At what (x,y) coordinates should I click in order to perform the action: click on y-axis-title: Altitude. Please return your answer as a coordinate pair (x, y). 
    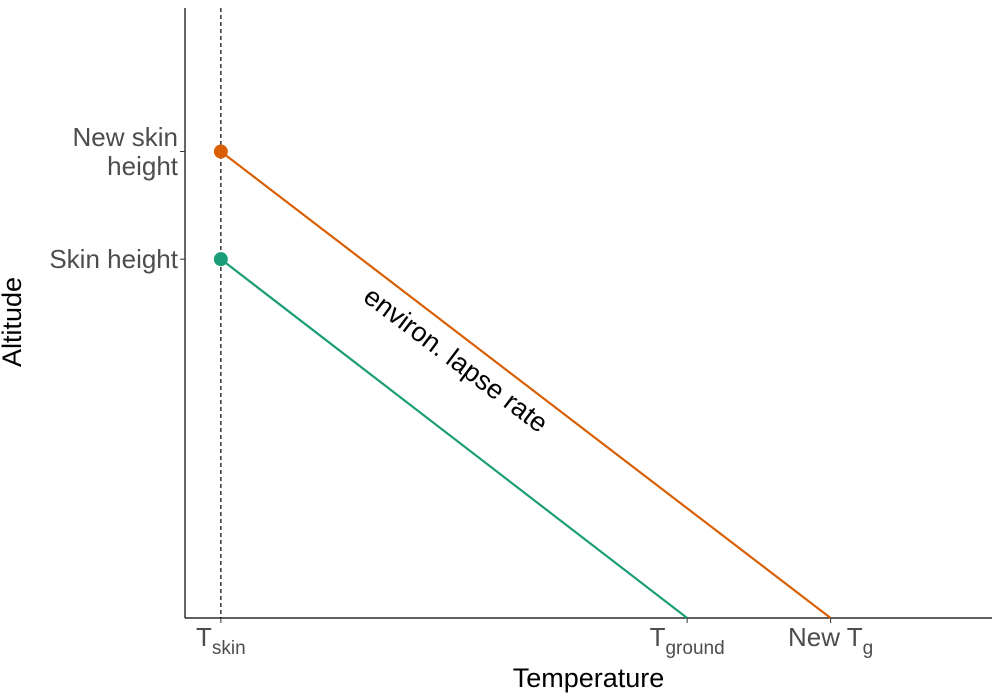
    Looking at the image, I should click on (13, 322).